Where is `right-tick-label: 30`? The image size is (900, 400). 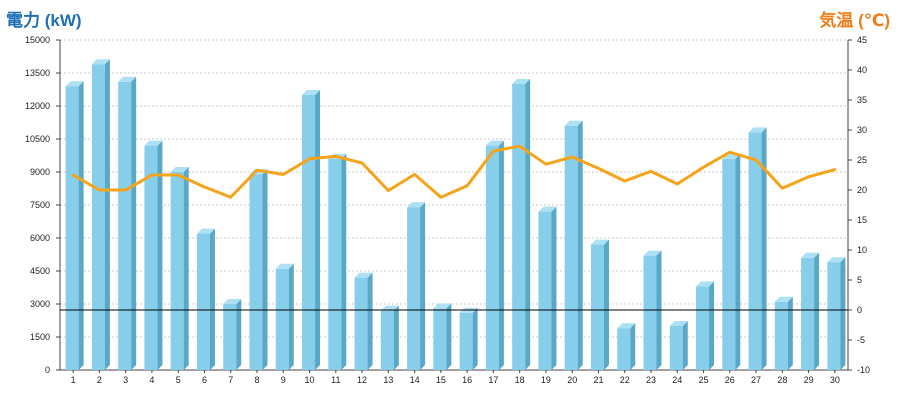 right-tick-label: 30 is located at coordinates (862, 130).